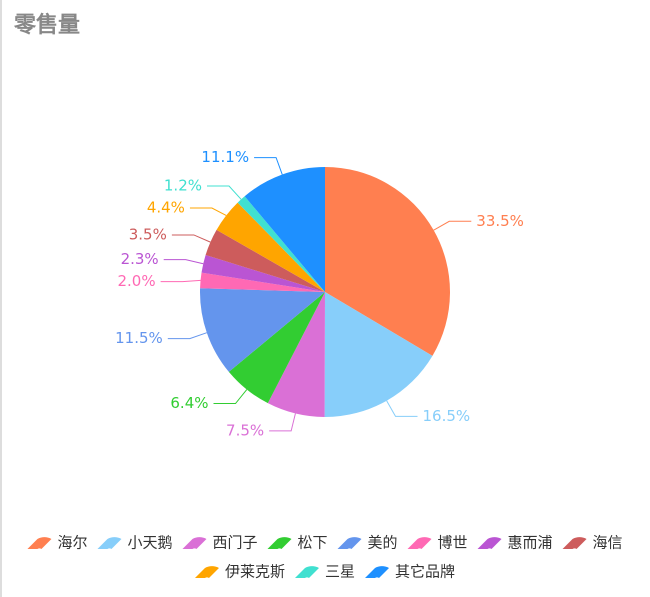 This screenshot has width=650, height=597. What do you see at coordinates (245, 430) in the screenshot?
I see `data-label: 7.5%` at bounding box center [245, 430].